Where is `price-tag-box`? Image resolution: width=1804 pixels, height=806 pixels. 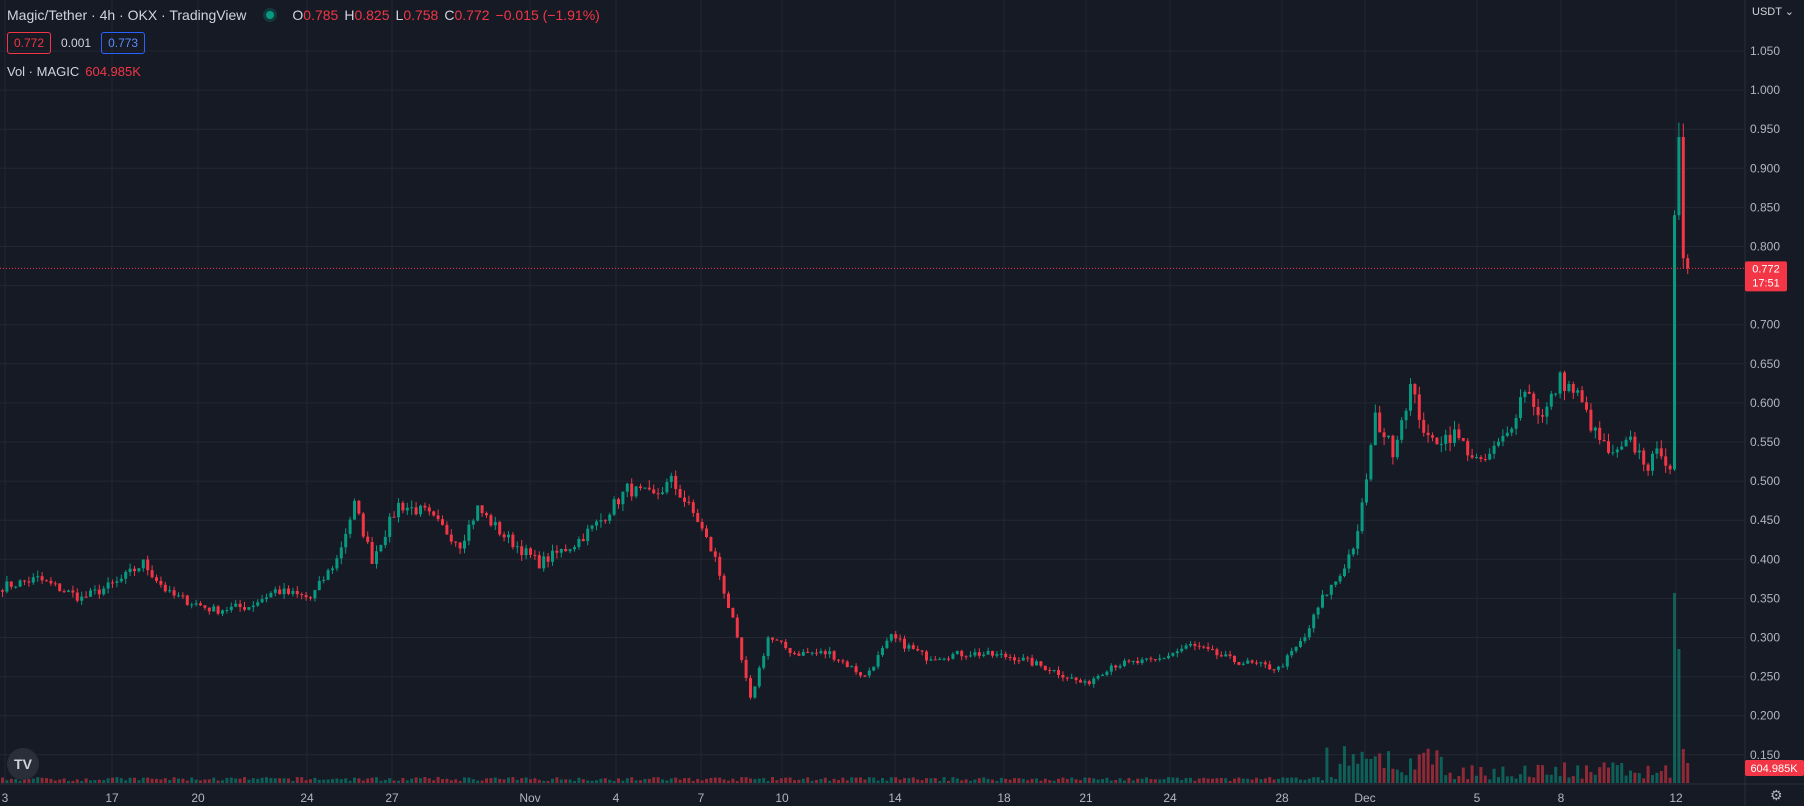 price-tag-box is located at coordinates (1766, 276).